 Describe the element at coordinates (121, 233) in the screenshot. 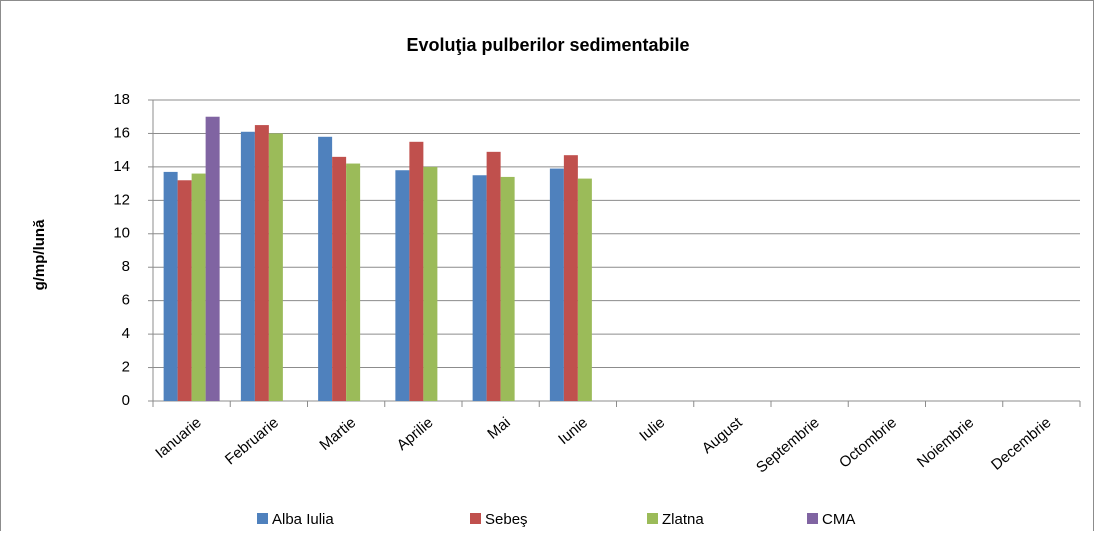

I see `y-tick-label: 10` at that location.